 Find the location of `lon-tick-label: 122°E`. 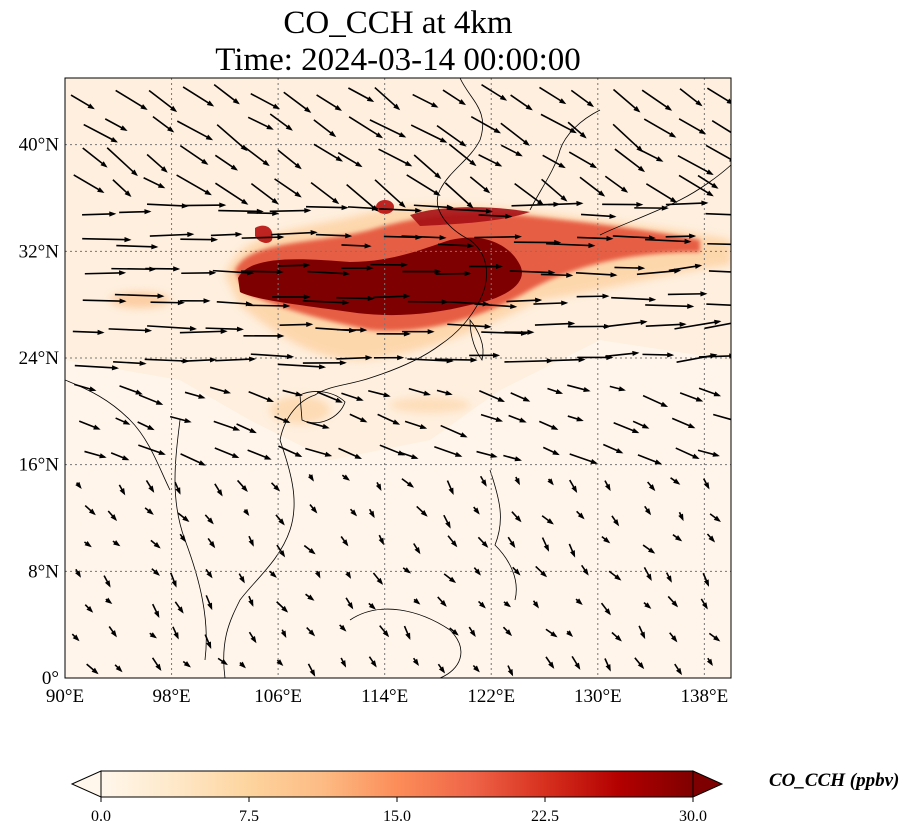

lon-tick-label: 122°E is located at coordinates (491, 696).